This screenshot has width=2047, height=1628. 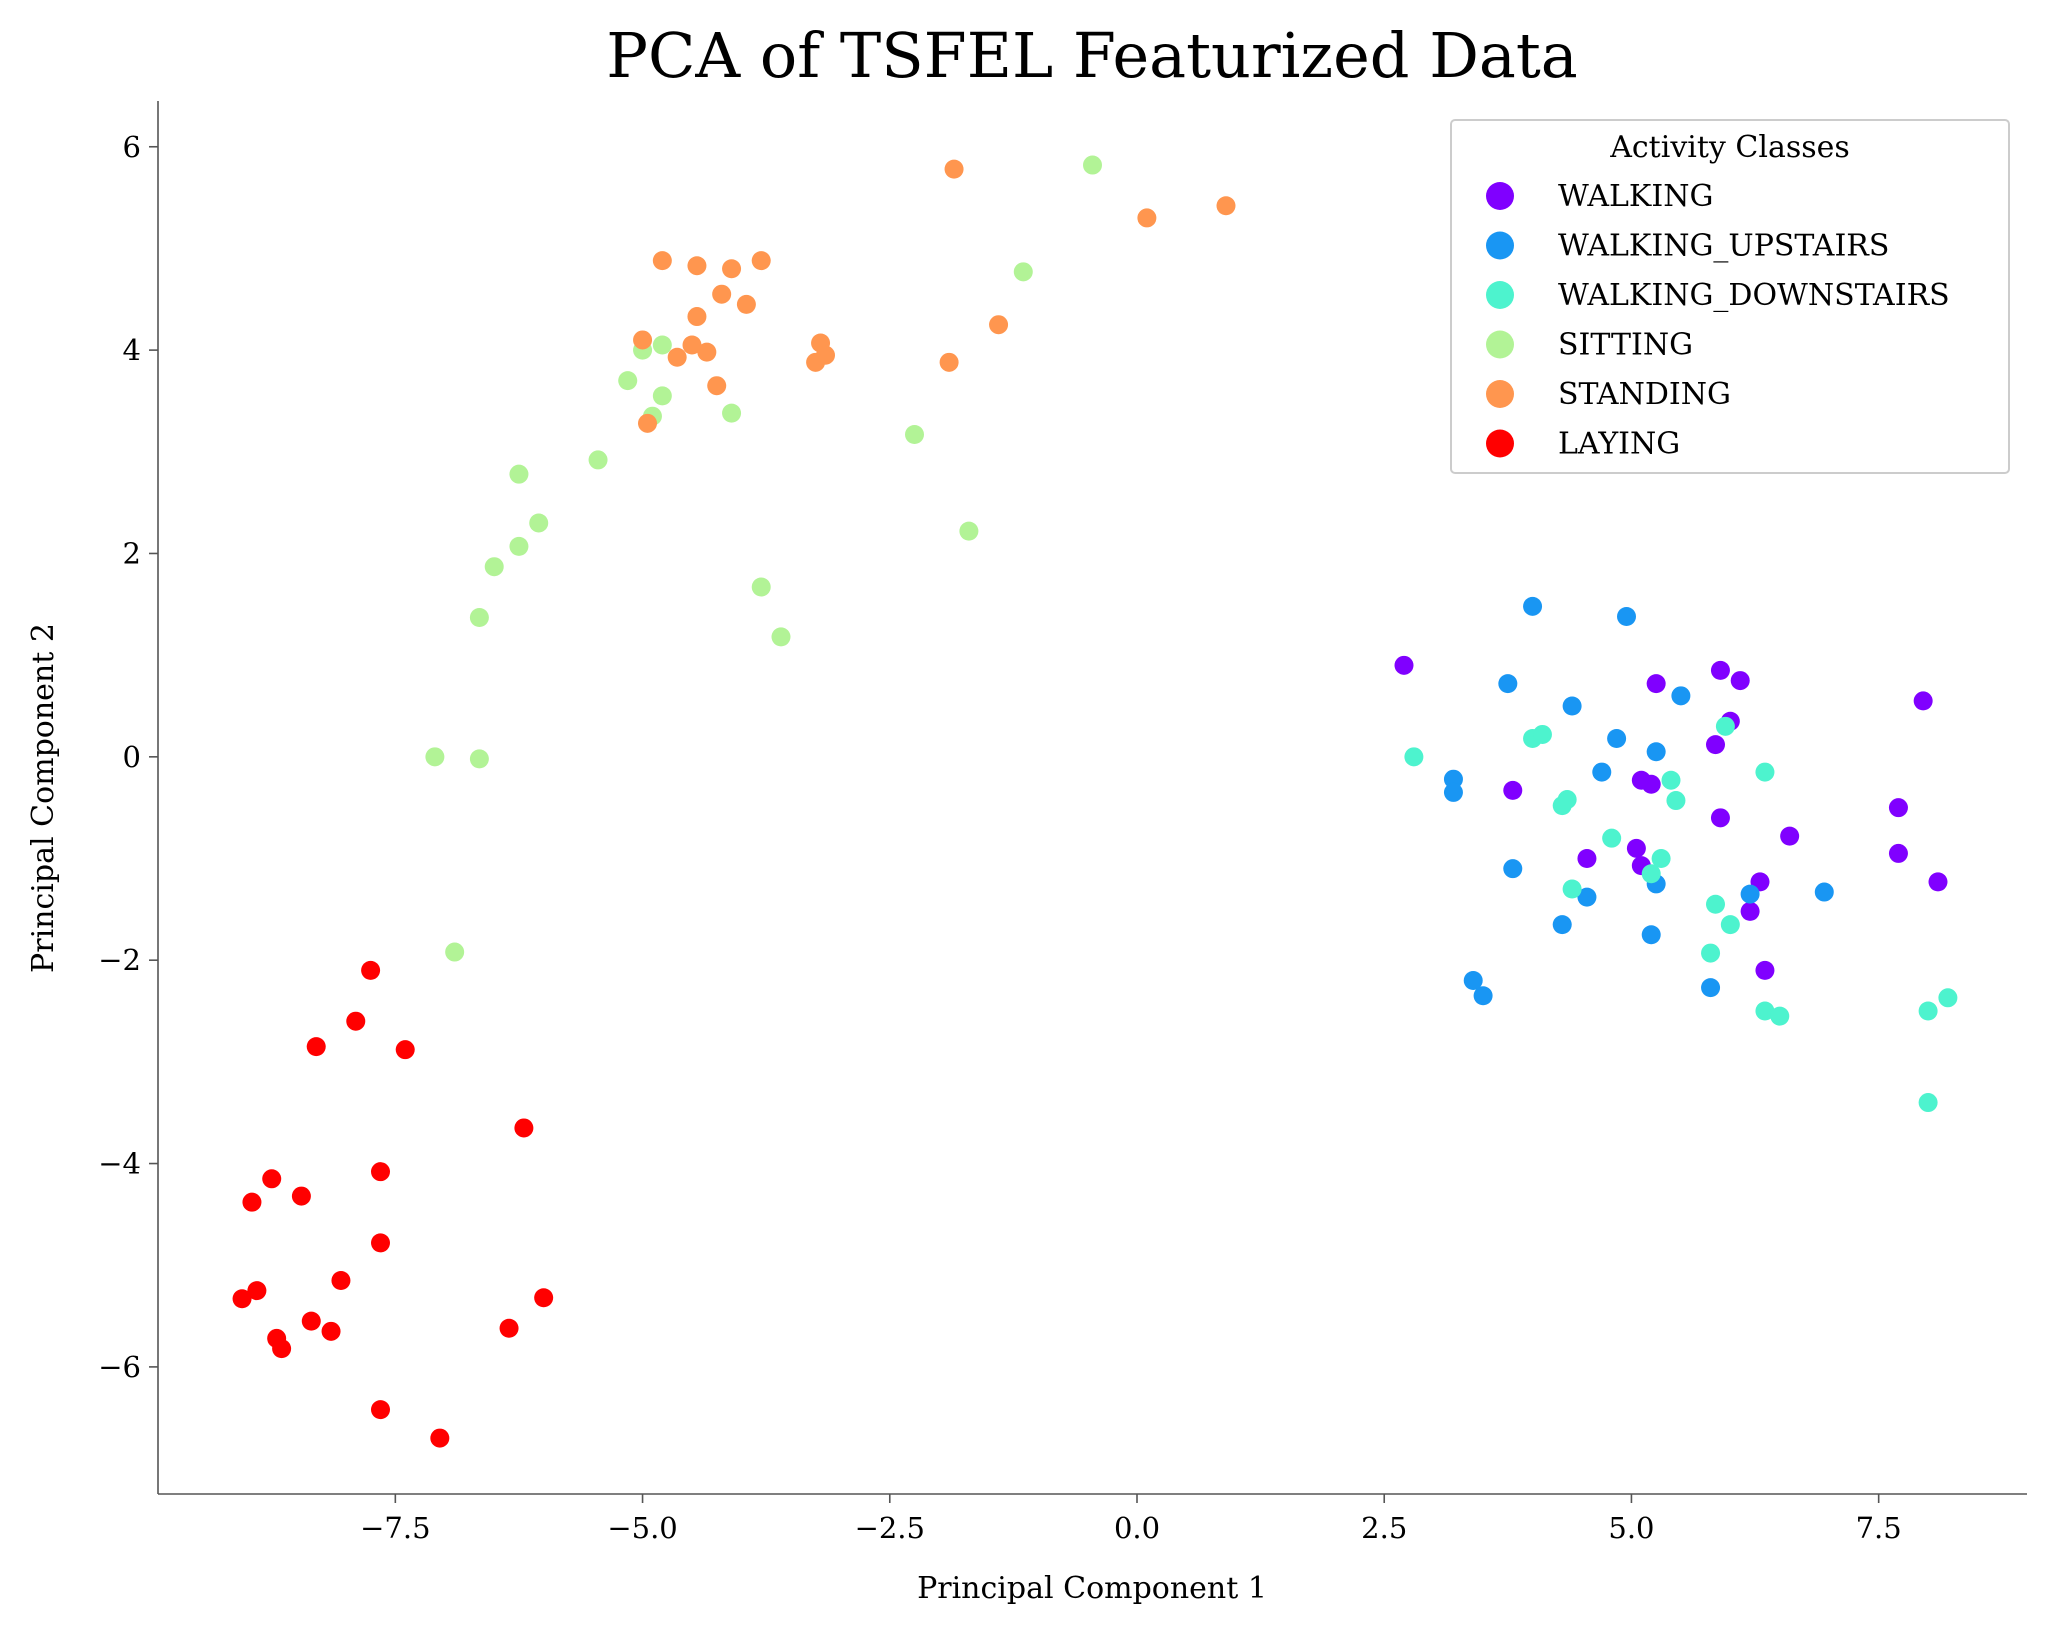 I want to click on legend-label: WALKING, so click(x=1635, y=196).